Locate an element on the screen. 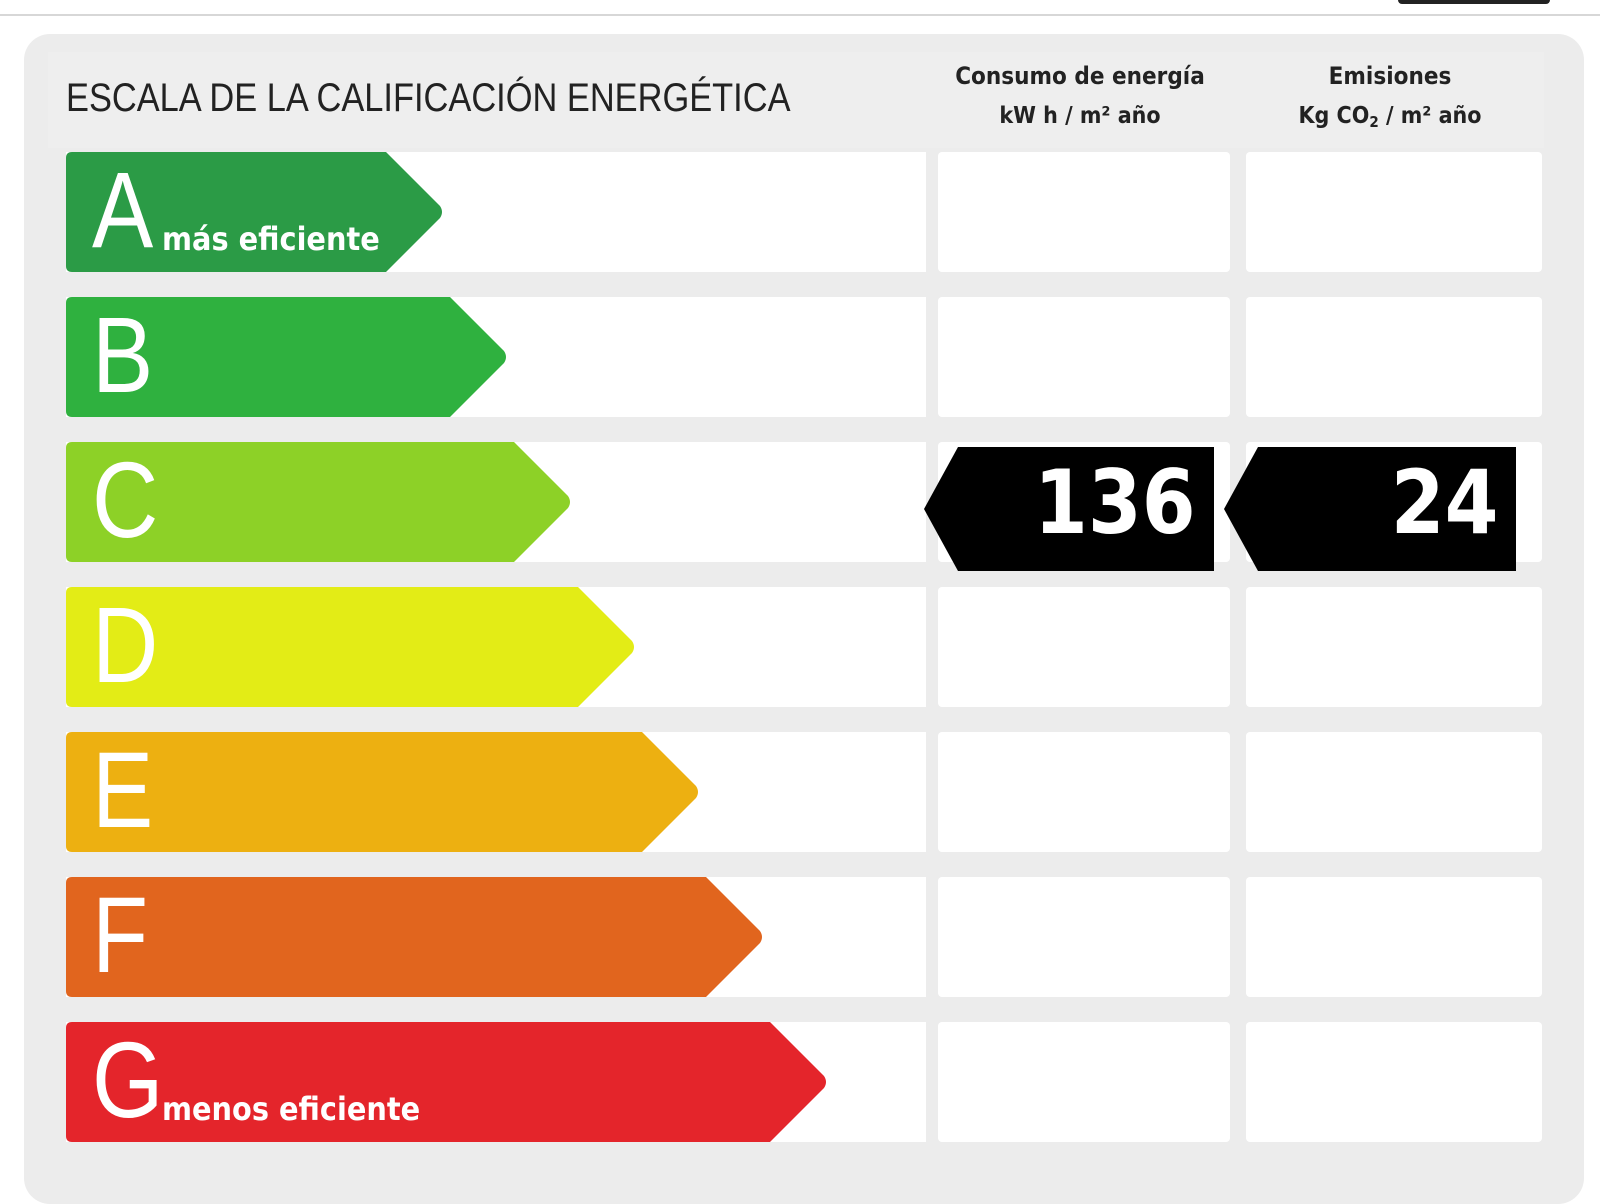 This screenshot has height=1204, width=1600. energy-cell-e is located at coordinates (1084, 792).